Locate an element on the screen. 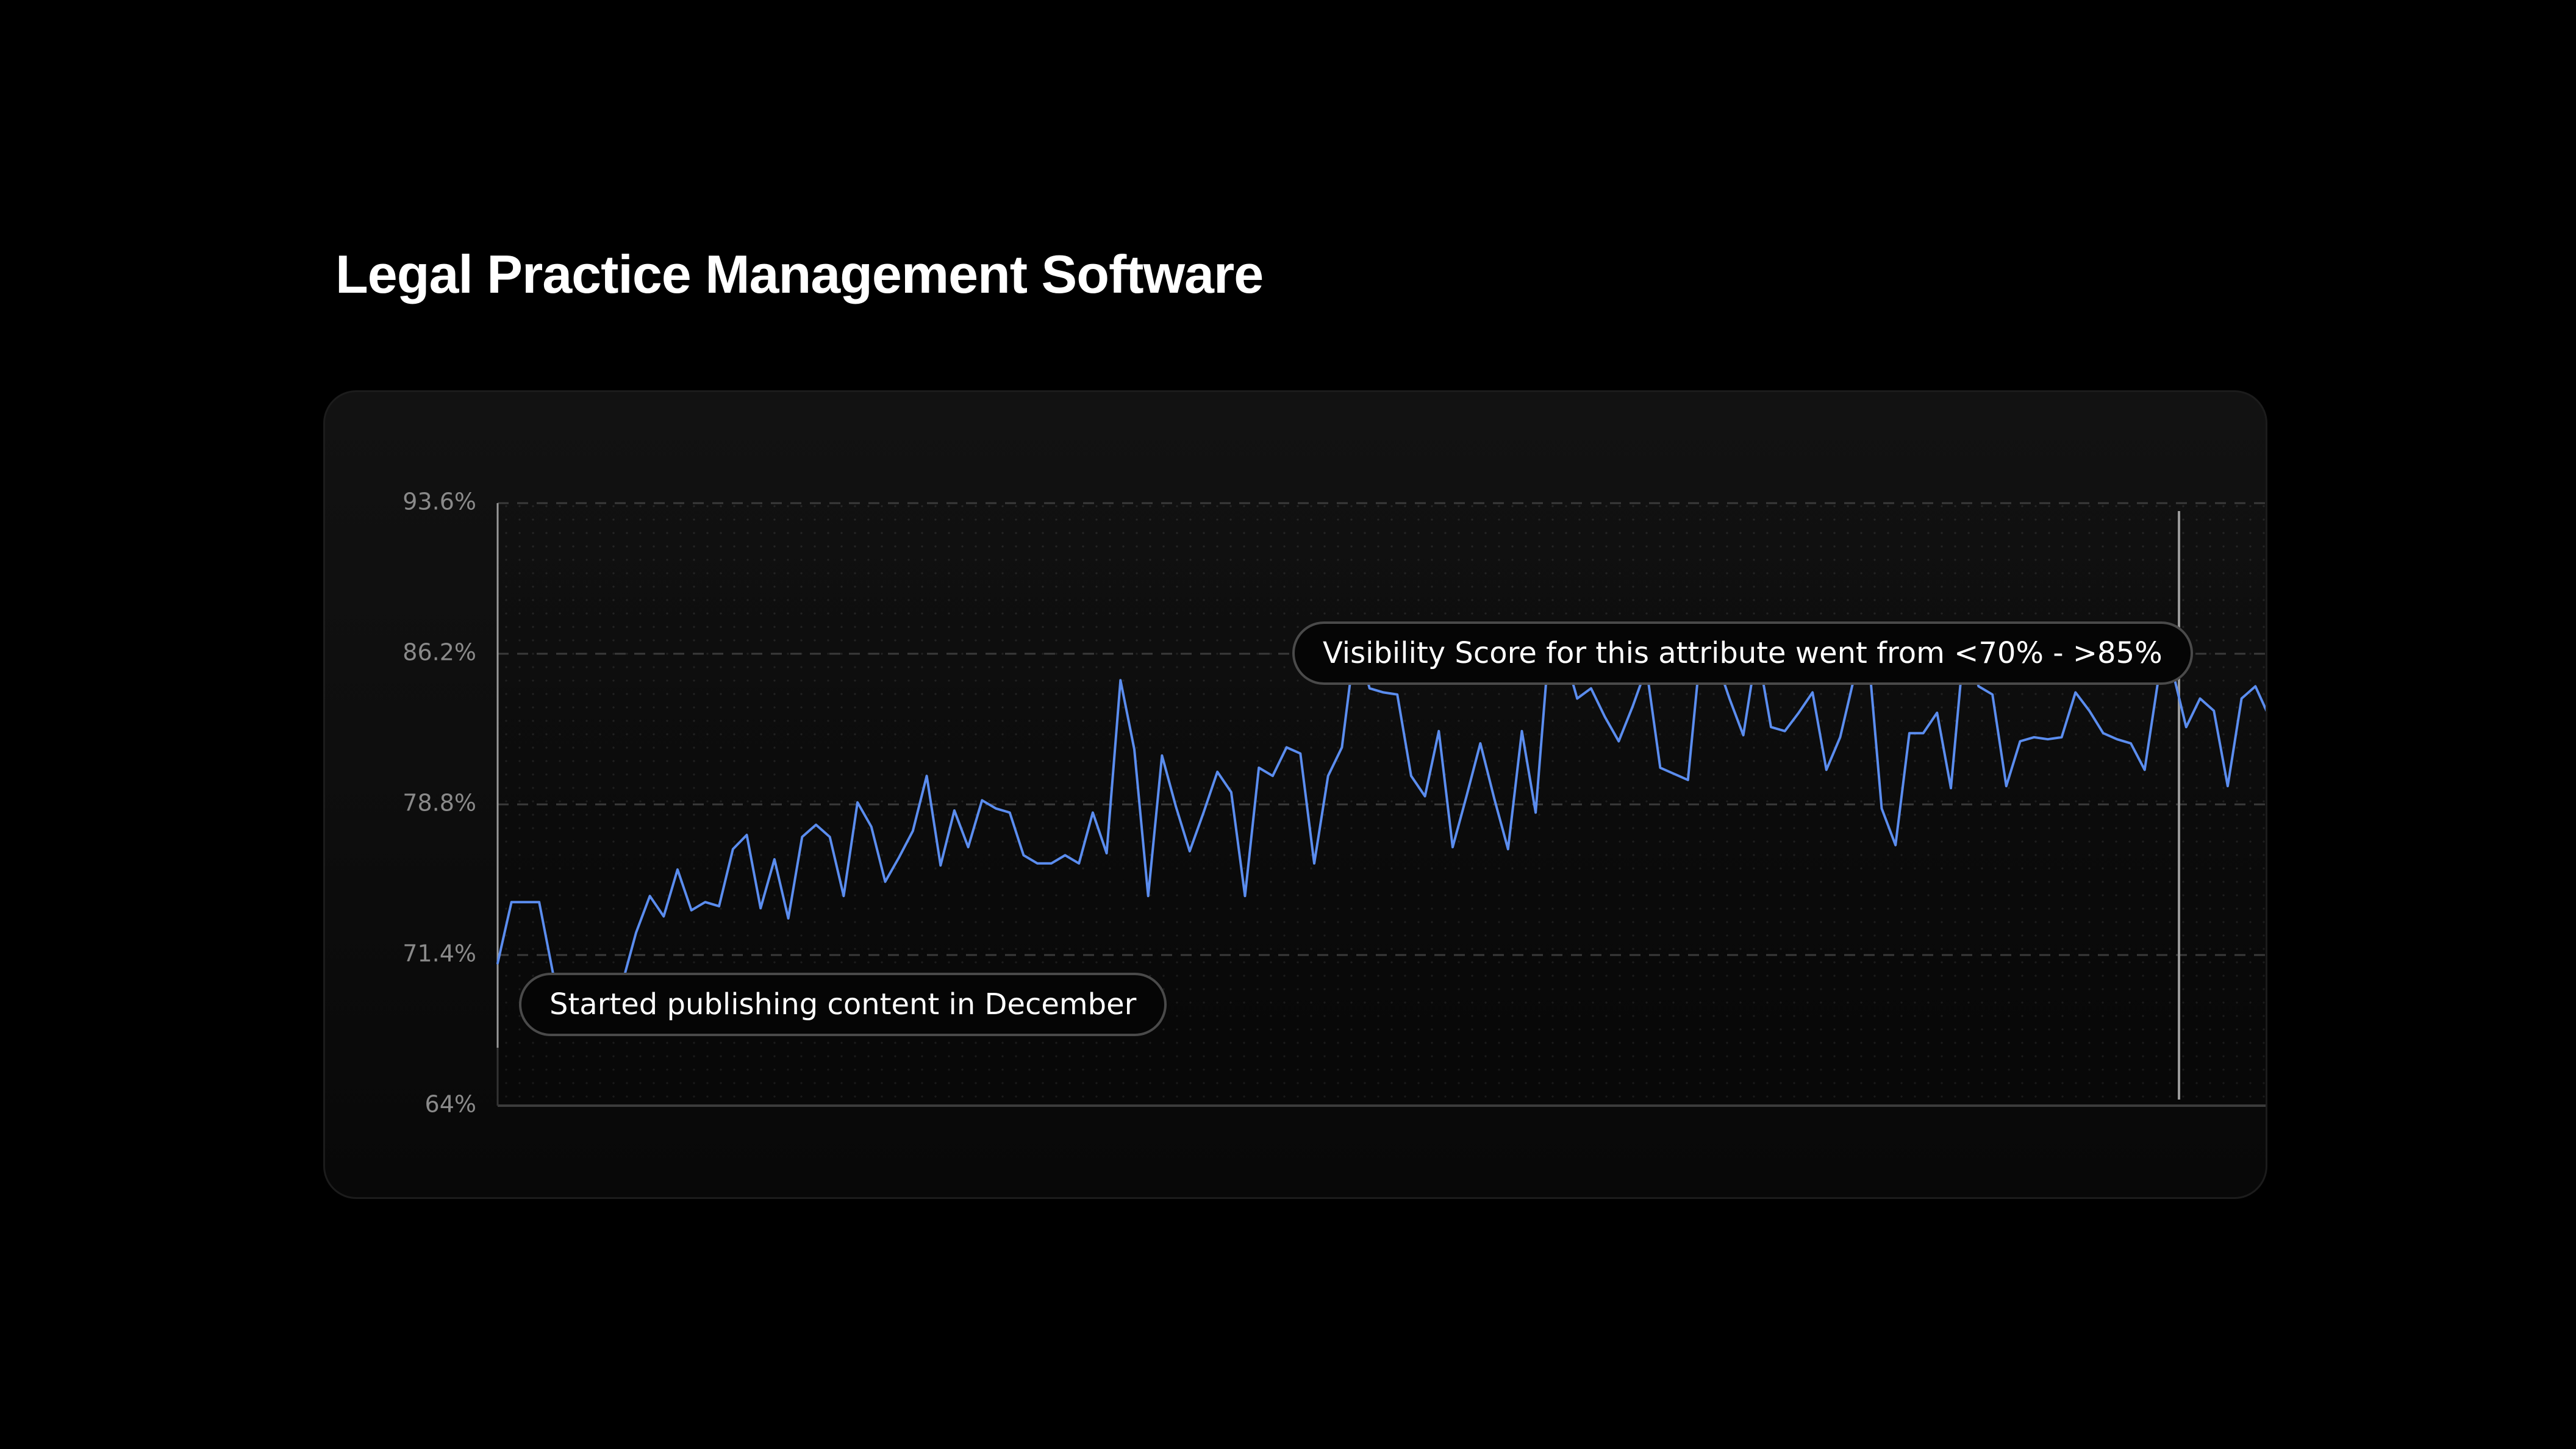 Image resolution: width=2576 pixels, height=1449 pixels. y-tick-label: 64% is located at coordinates (450, 1104).